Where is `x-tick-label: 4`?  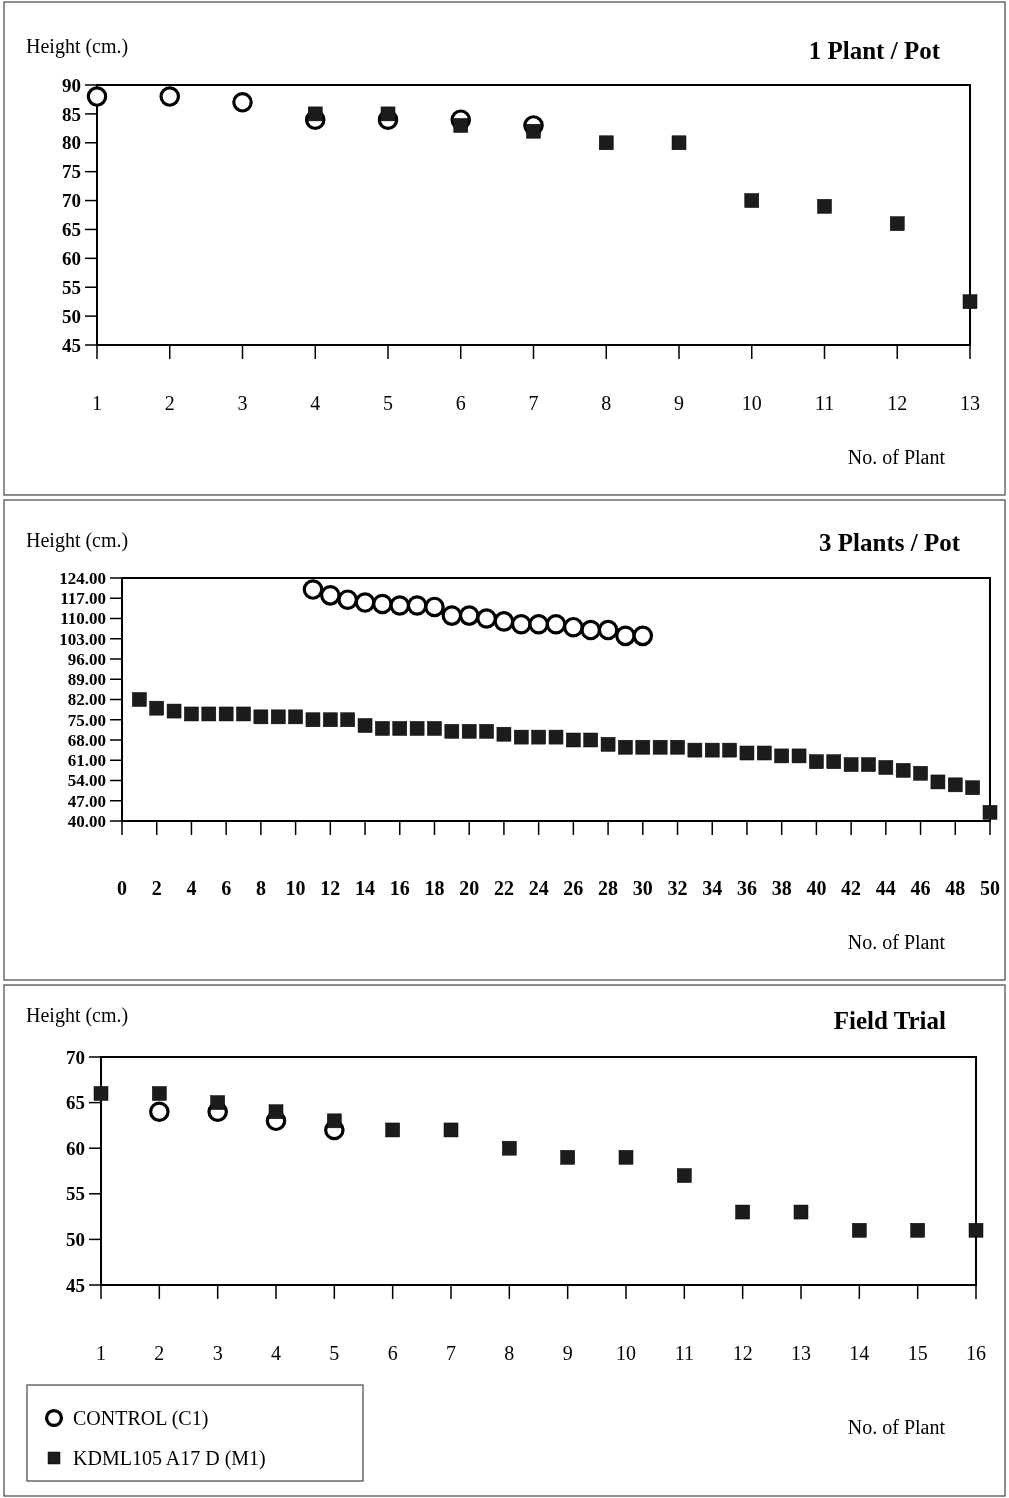 x-tick-label: 4 is located at coordinates (276, 1353).